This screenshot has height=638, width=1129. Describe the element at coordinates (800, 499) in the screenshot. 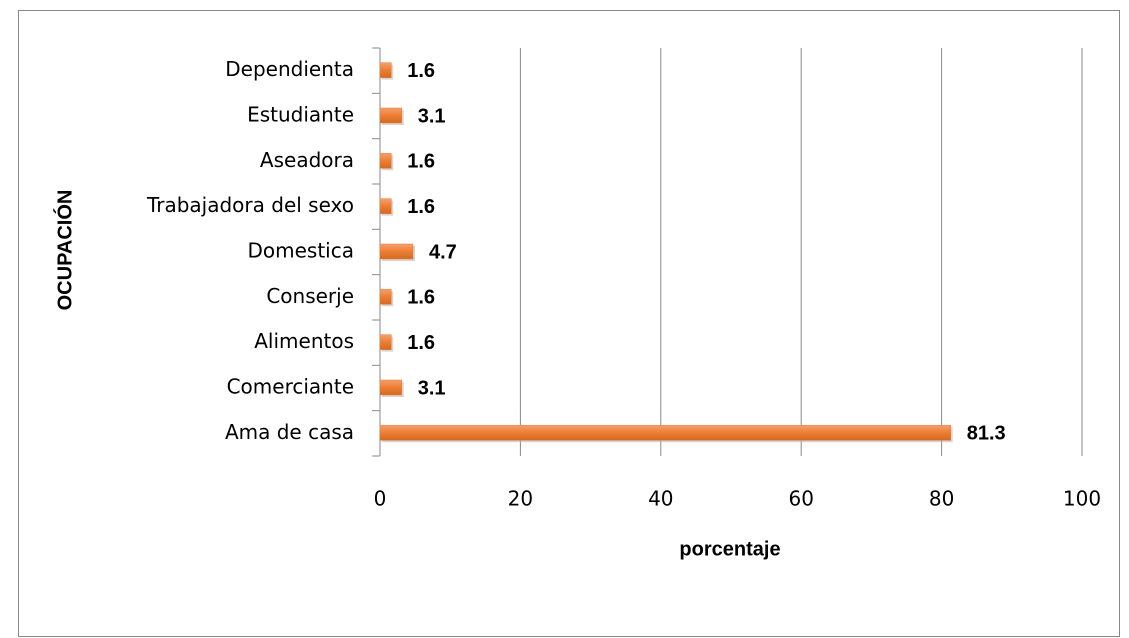

I see `x-tick-label: 60` at that location.